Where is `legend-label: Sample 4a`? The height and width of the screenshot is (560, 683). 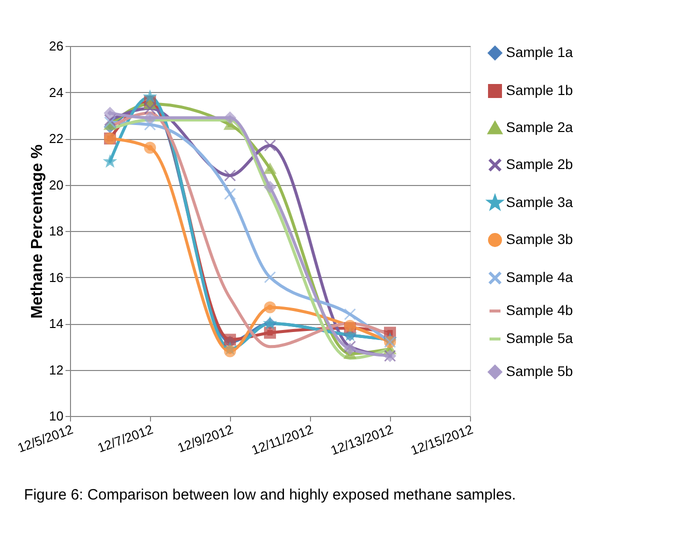
legend-label: Sample 4a is located at coordinates (540, 277).